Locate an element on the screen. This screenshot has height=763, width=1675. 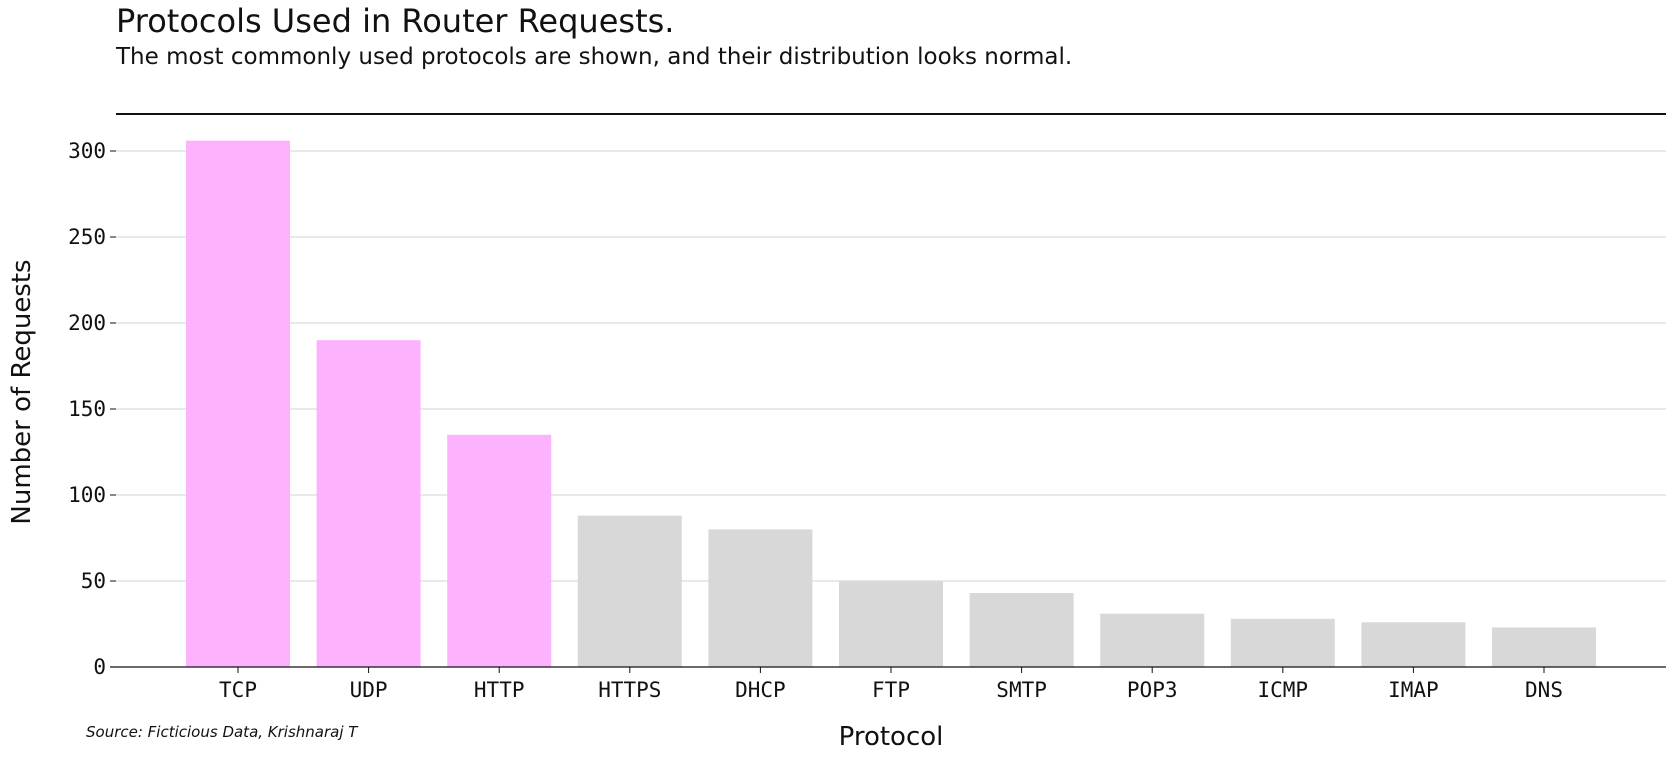
bar-http is located at coordinates (499, 550).